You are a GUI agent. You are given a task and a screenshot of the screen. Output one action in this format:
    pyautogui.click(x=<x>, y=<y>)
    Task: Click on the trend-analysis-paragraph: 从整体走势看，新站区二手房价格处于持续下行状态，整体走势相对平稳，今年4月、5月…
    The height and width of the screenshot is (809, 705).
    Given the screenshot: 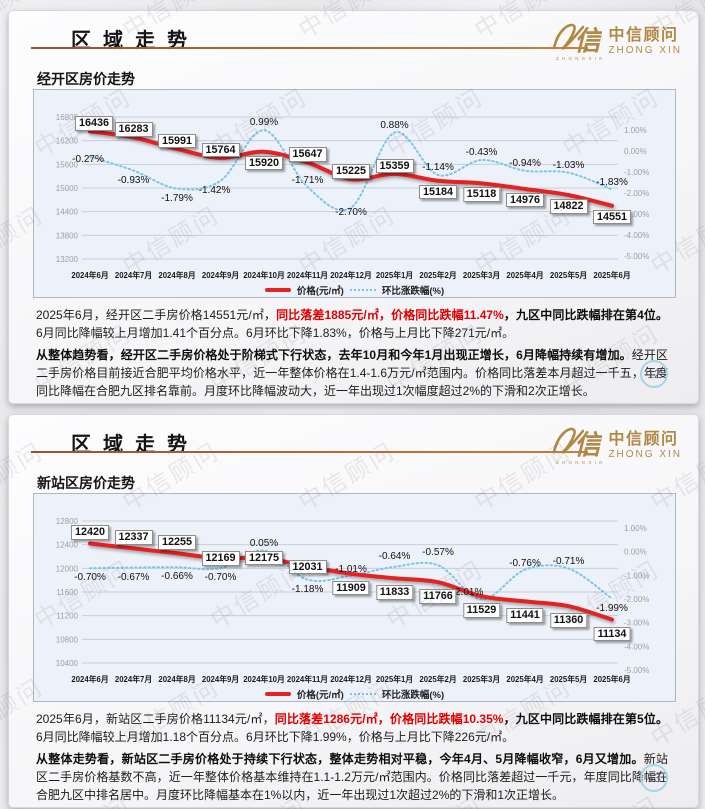 What is the action you would take?
    pyautogui.click(x=352, y=777)
    